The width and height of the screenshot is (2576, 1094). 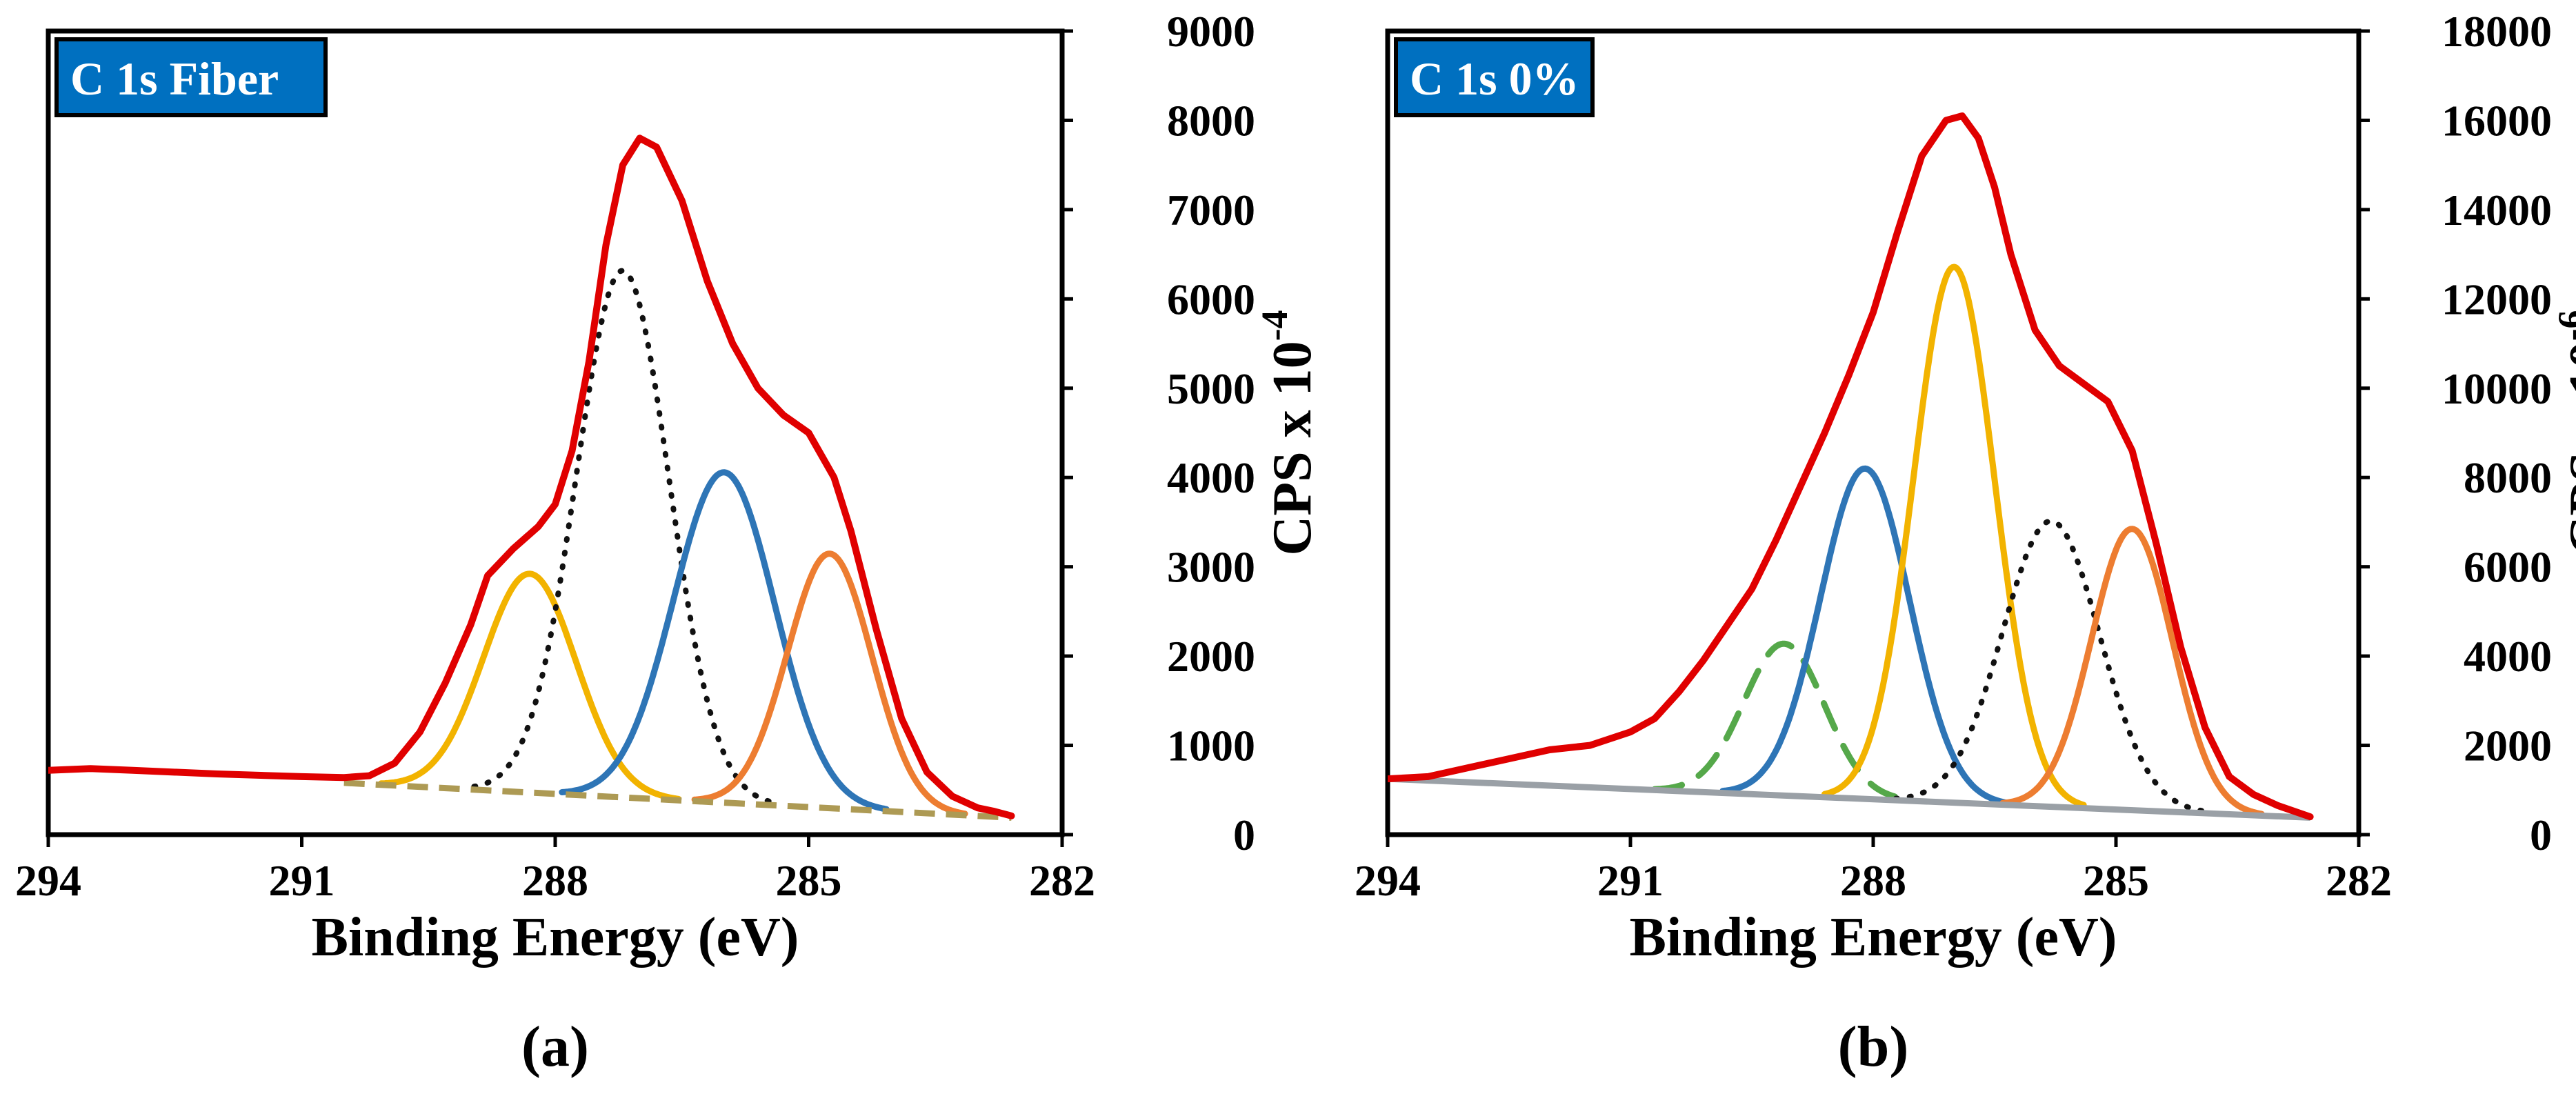 What do you see at coordinates (2563, 432) in the screenshot?
I see `y-axis-label: CPS x 10-6` at bounding box center [2563, 432].